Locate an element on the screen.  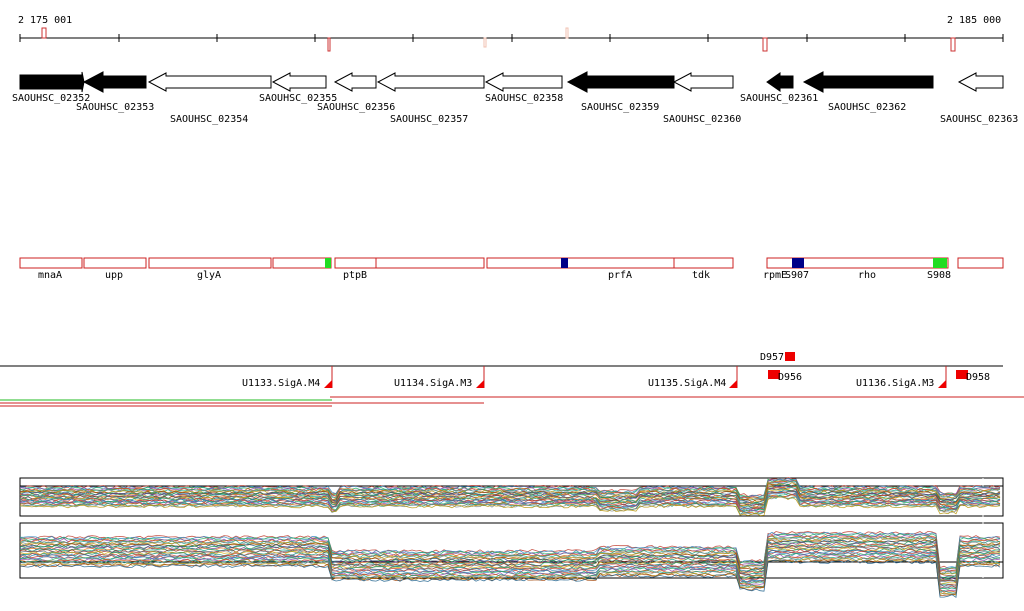
expression-panel-upper is located at coordinates (511, 497).